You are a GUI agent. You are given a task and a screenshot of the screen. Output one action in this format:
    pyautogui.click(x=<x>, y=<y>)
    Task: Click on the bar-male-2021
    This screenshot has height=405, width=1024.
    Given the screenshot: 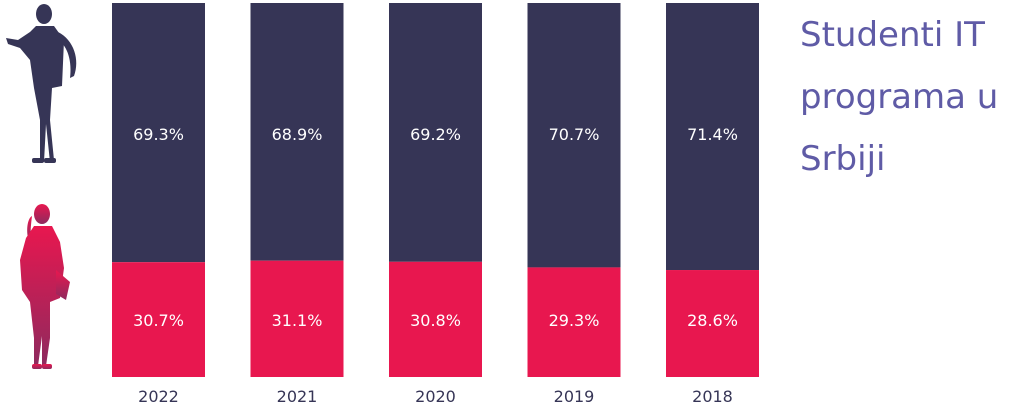 What is the action you would take?
    pyautogui.click(x=297, y=132)
    